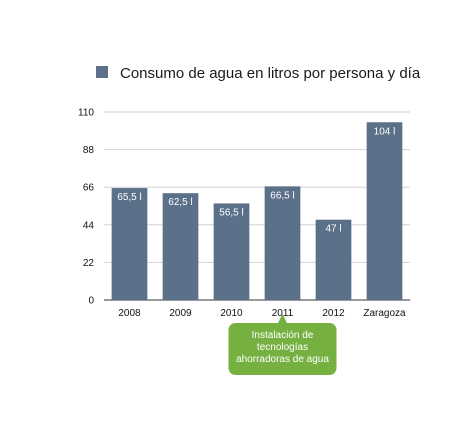 This screenshot has width=474, height=437. What do you see at coordinates (180, 202) in the screenshot?
I see `bar-value-label: 62,5 l` at bounding box center [180, 202].